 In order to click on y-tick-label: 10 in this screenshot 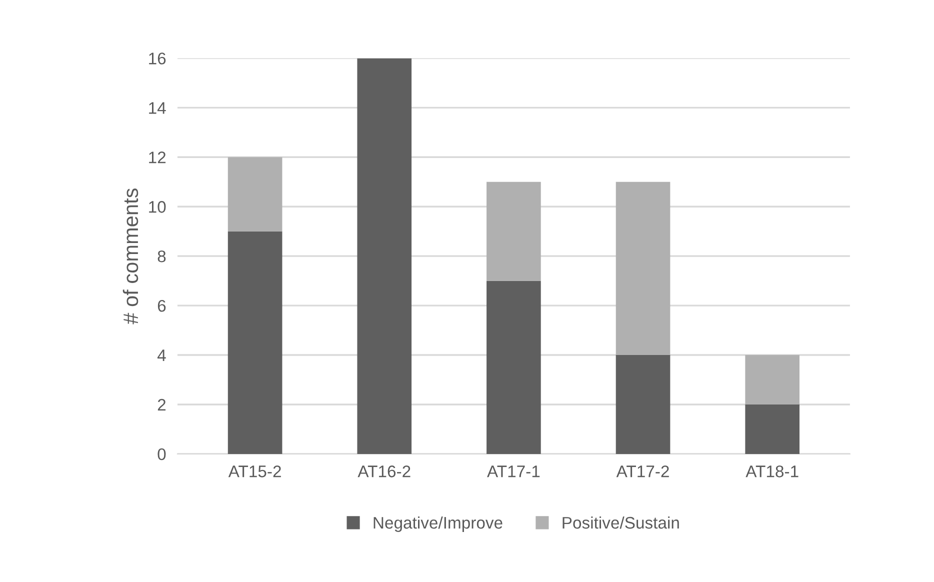, I will do `click(157, 207)`.